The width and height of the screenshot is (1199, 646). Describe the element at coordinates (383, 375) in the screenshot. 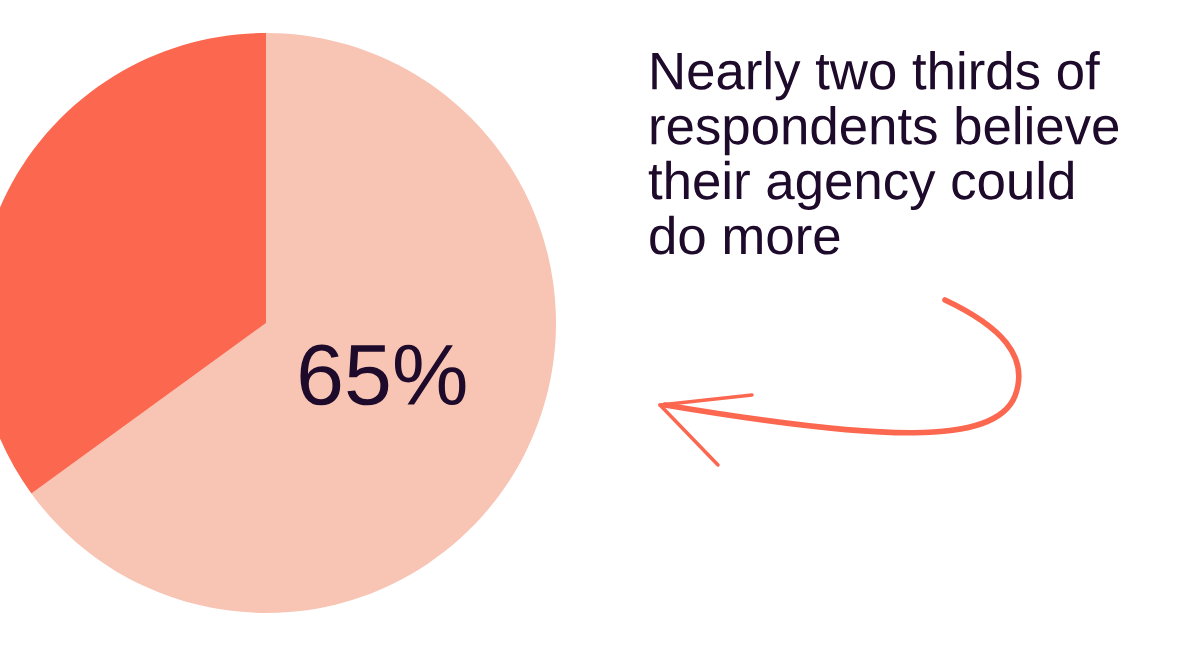

I see `data-label: 65%` at that location.